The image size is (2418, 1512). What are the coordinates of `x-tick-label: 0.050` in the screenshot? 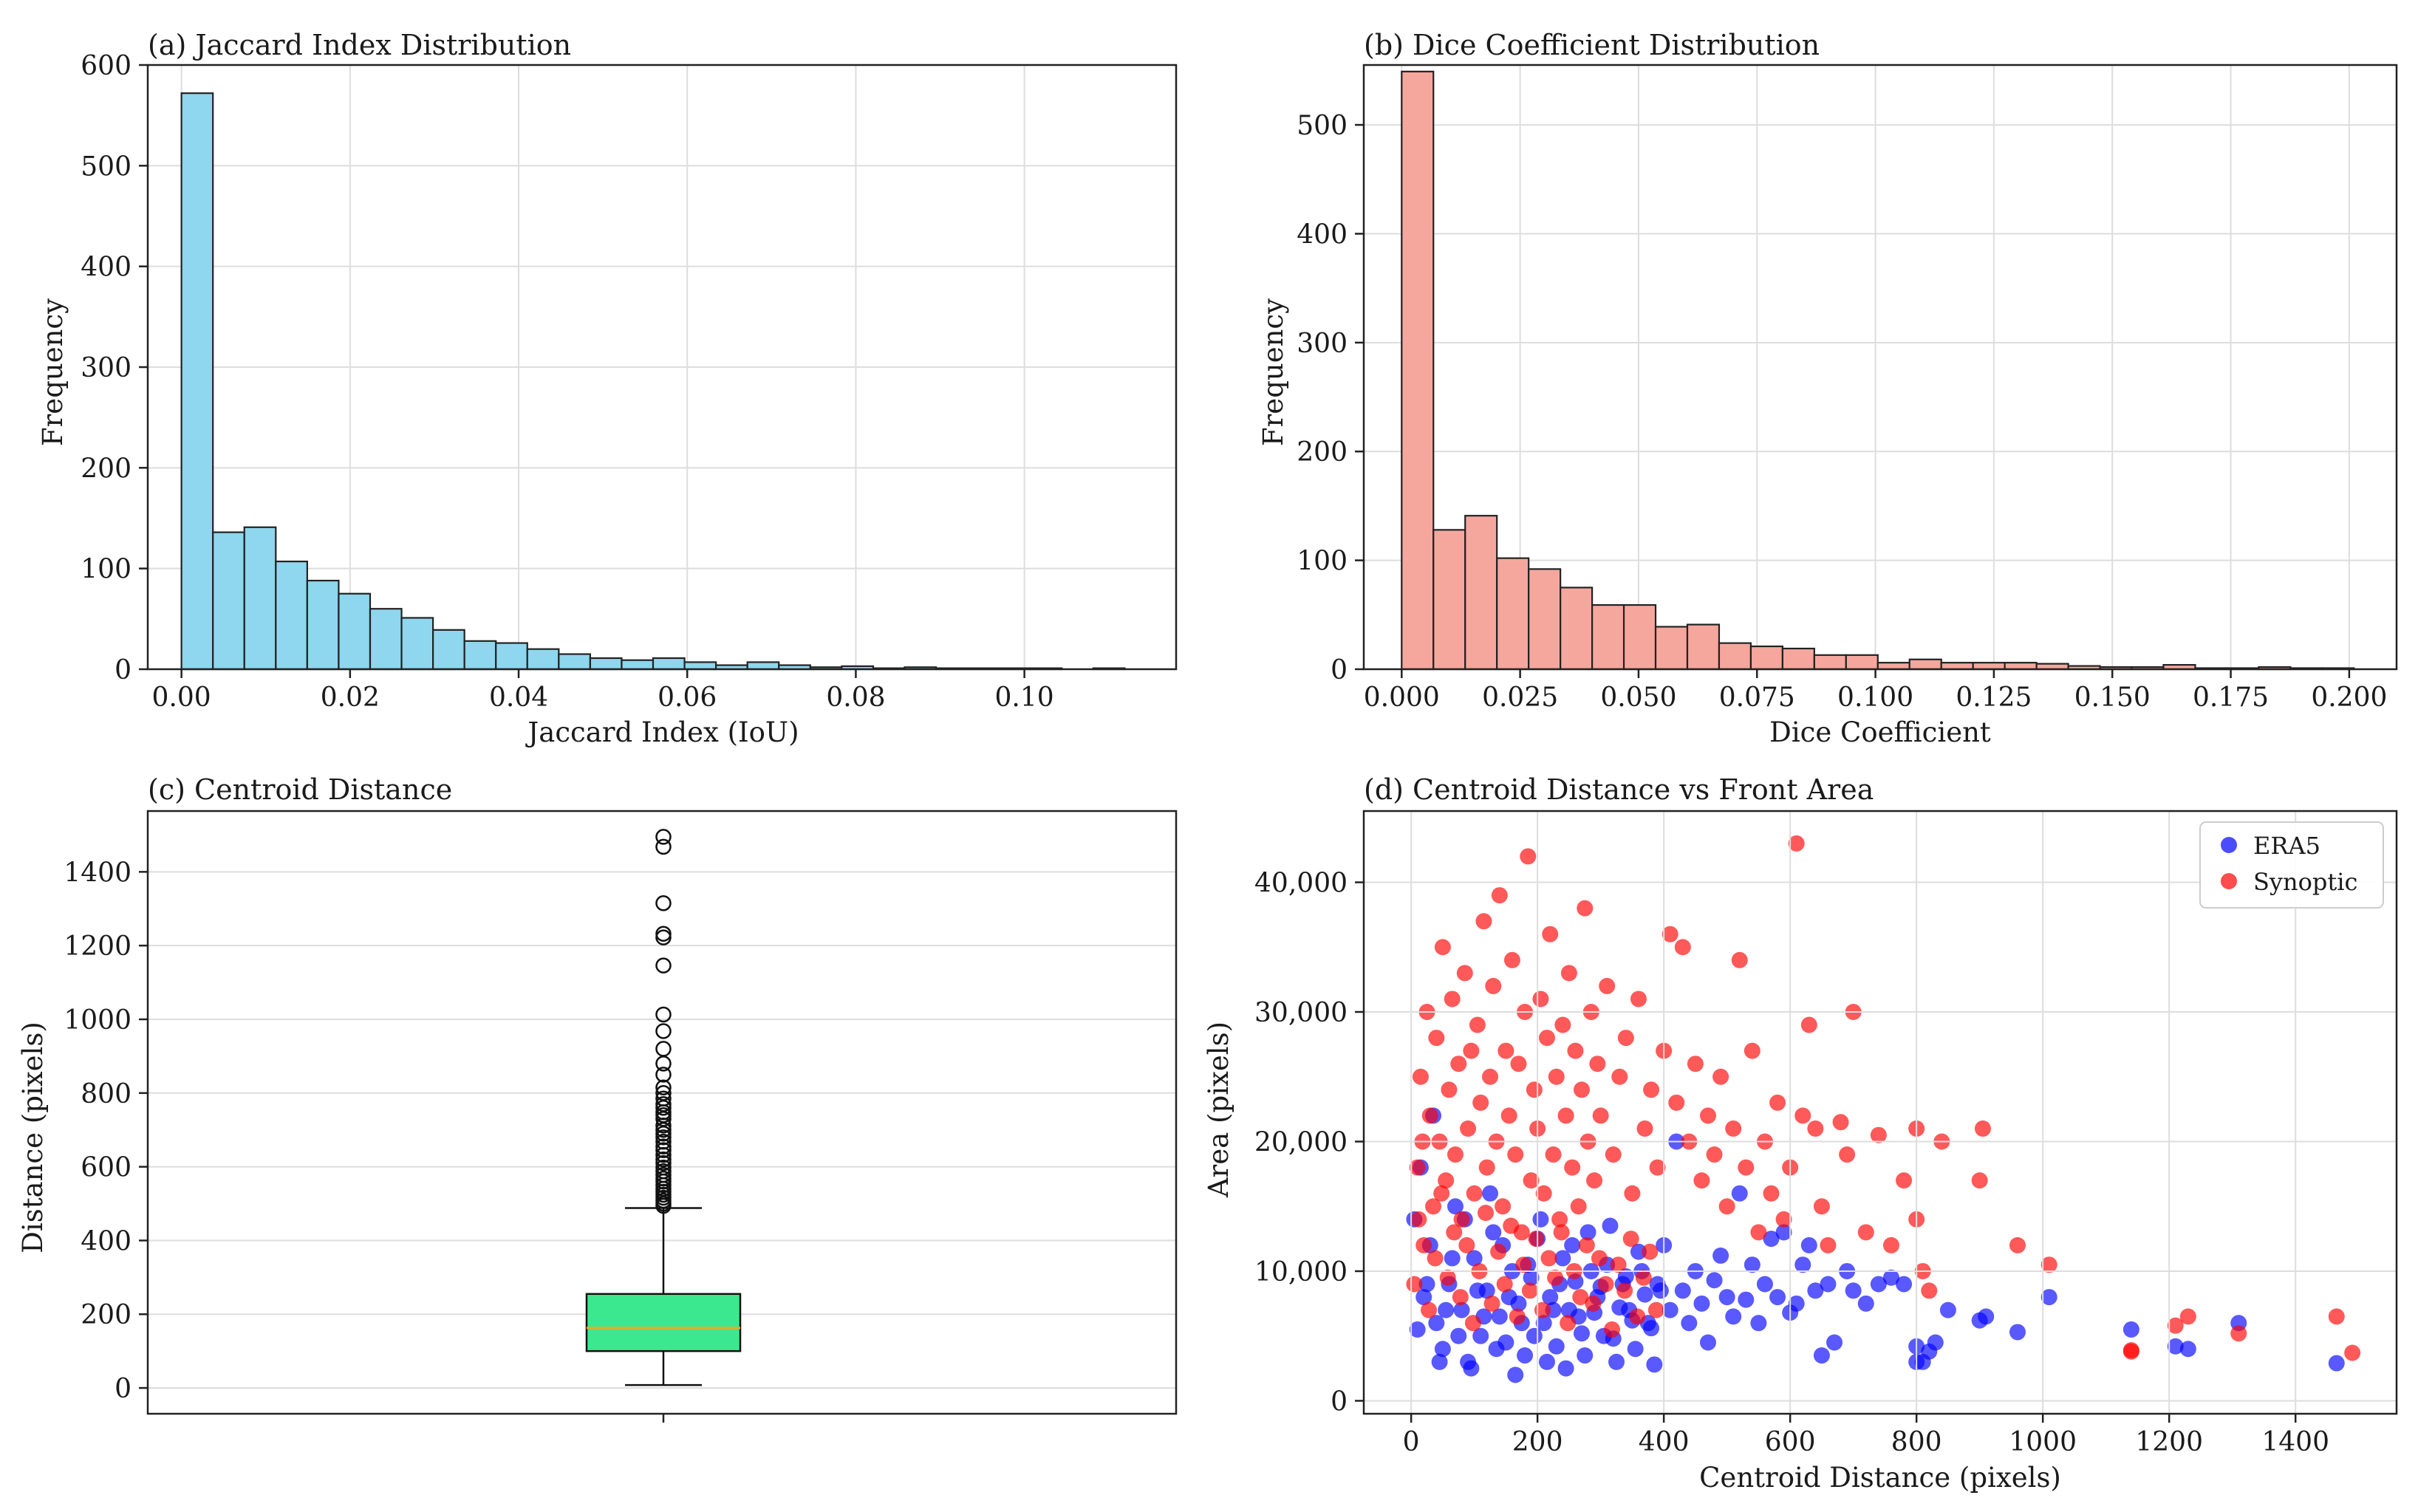 It's located at (1638, 698).